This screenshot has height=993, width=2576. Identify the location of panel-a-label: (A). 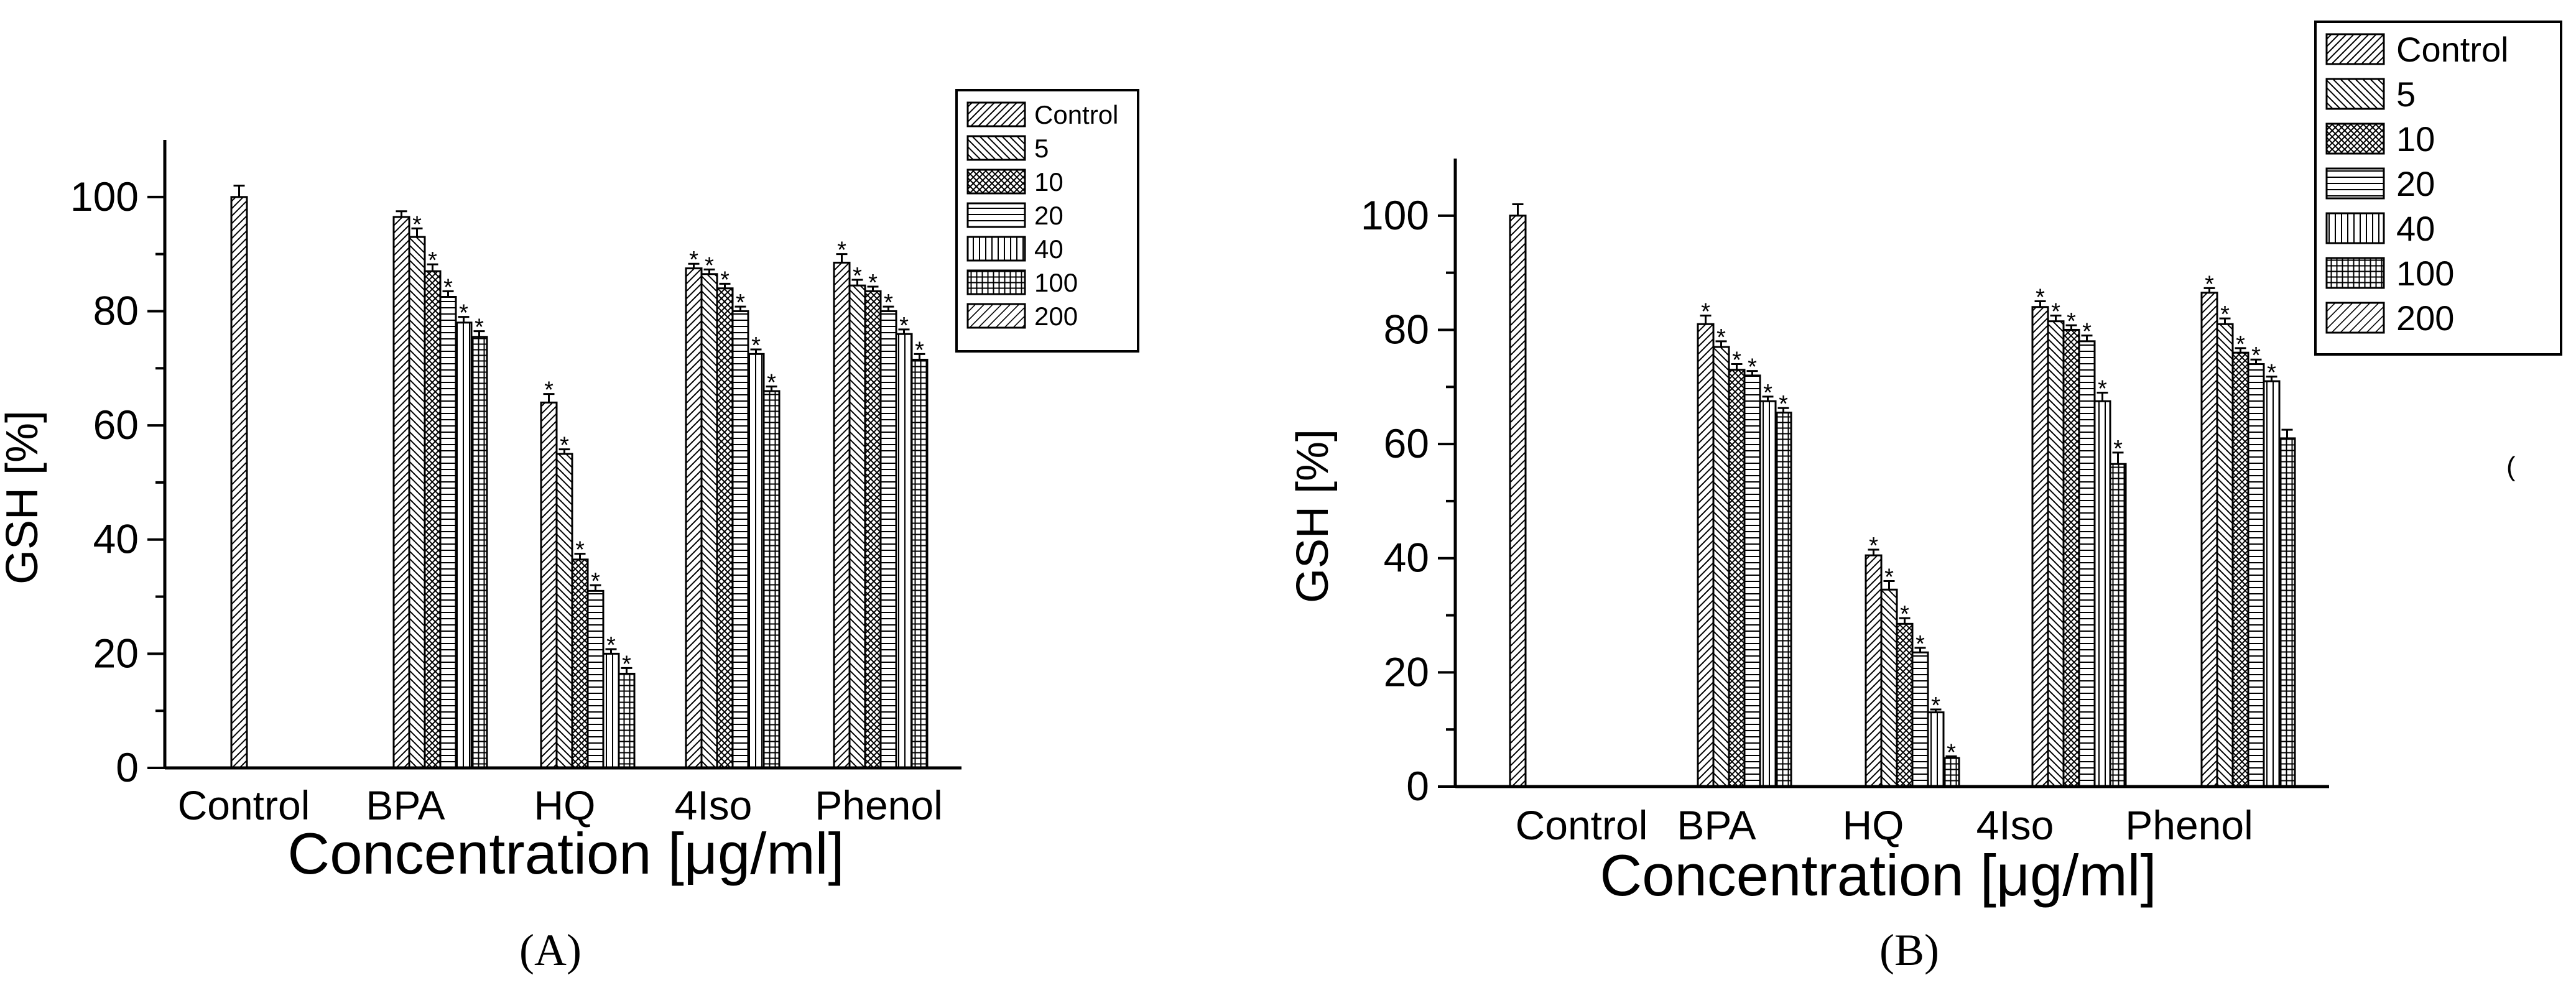
(550, 950).